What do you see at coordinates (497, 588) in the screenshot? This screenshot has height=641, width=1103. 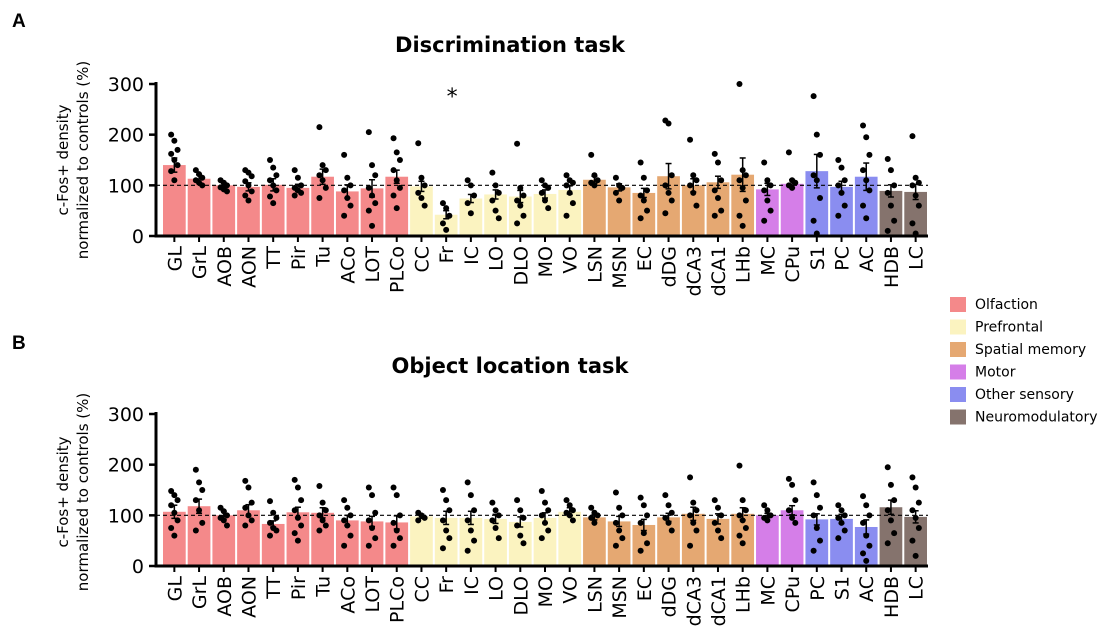 I see `x-tick-label-lo-b: LO` at bounding box center [497, 588].